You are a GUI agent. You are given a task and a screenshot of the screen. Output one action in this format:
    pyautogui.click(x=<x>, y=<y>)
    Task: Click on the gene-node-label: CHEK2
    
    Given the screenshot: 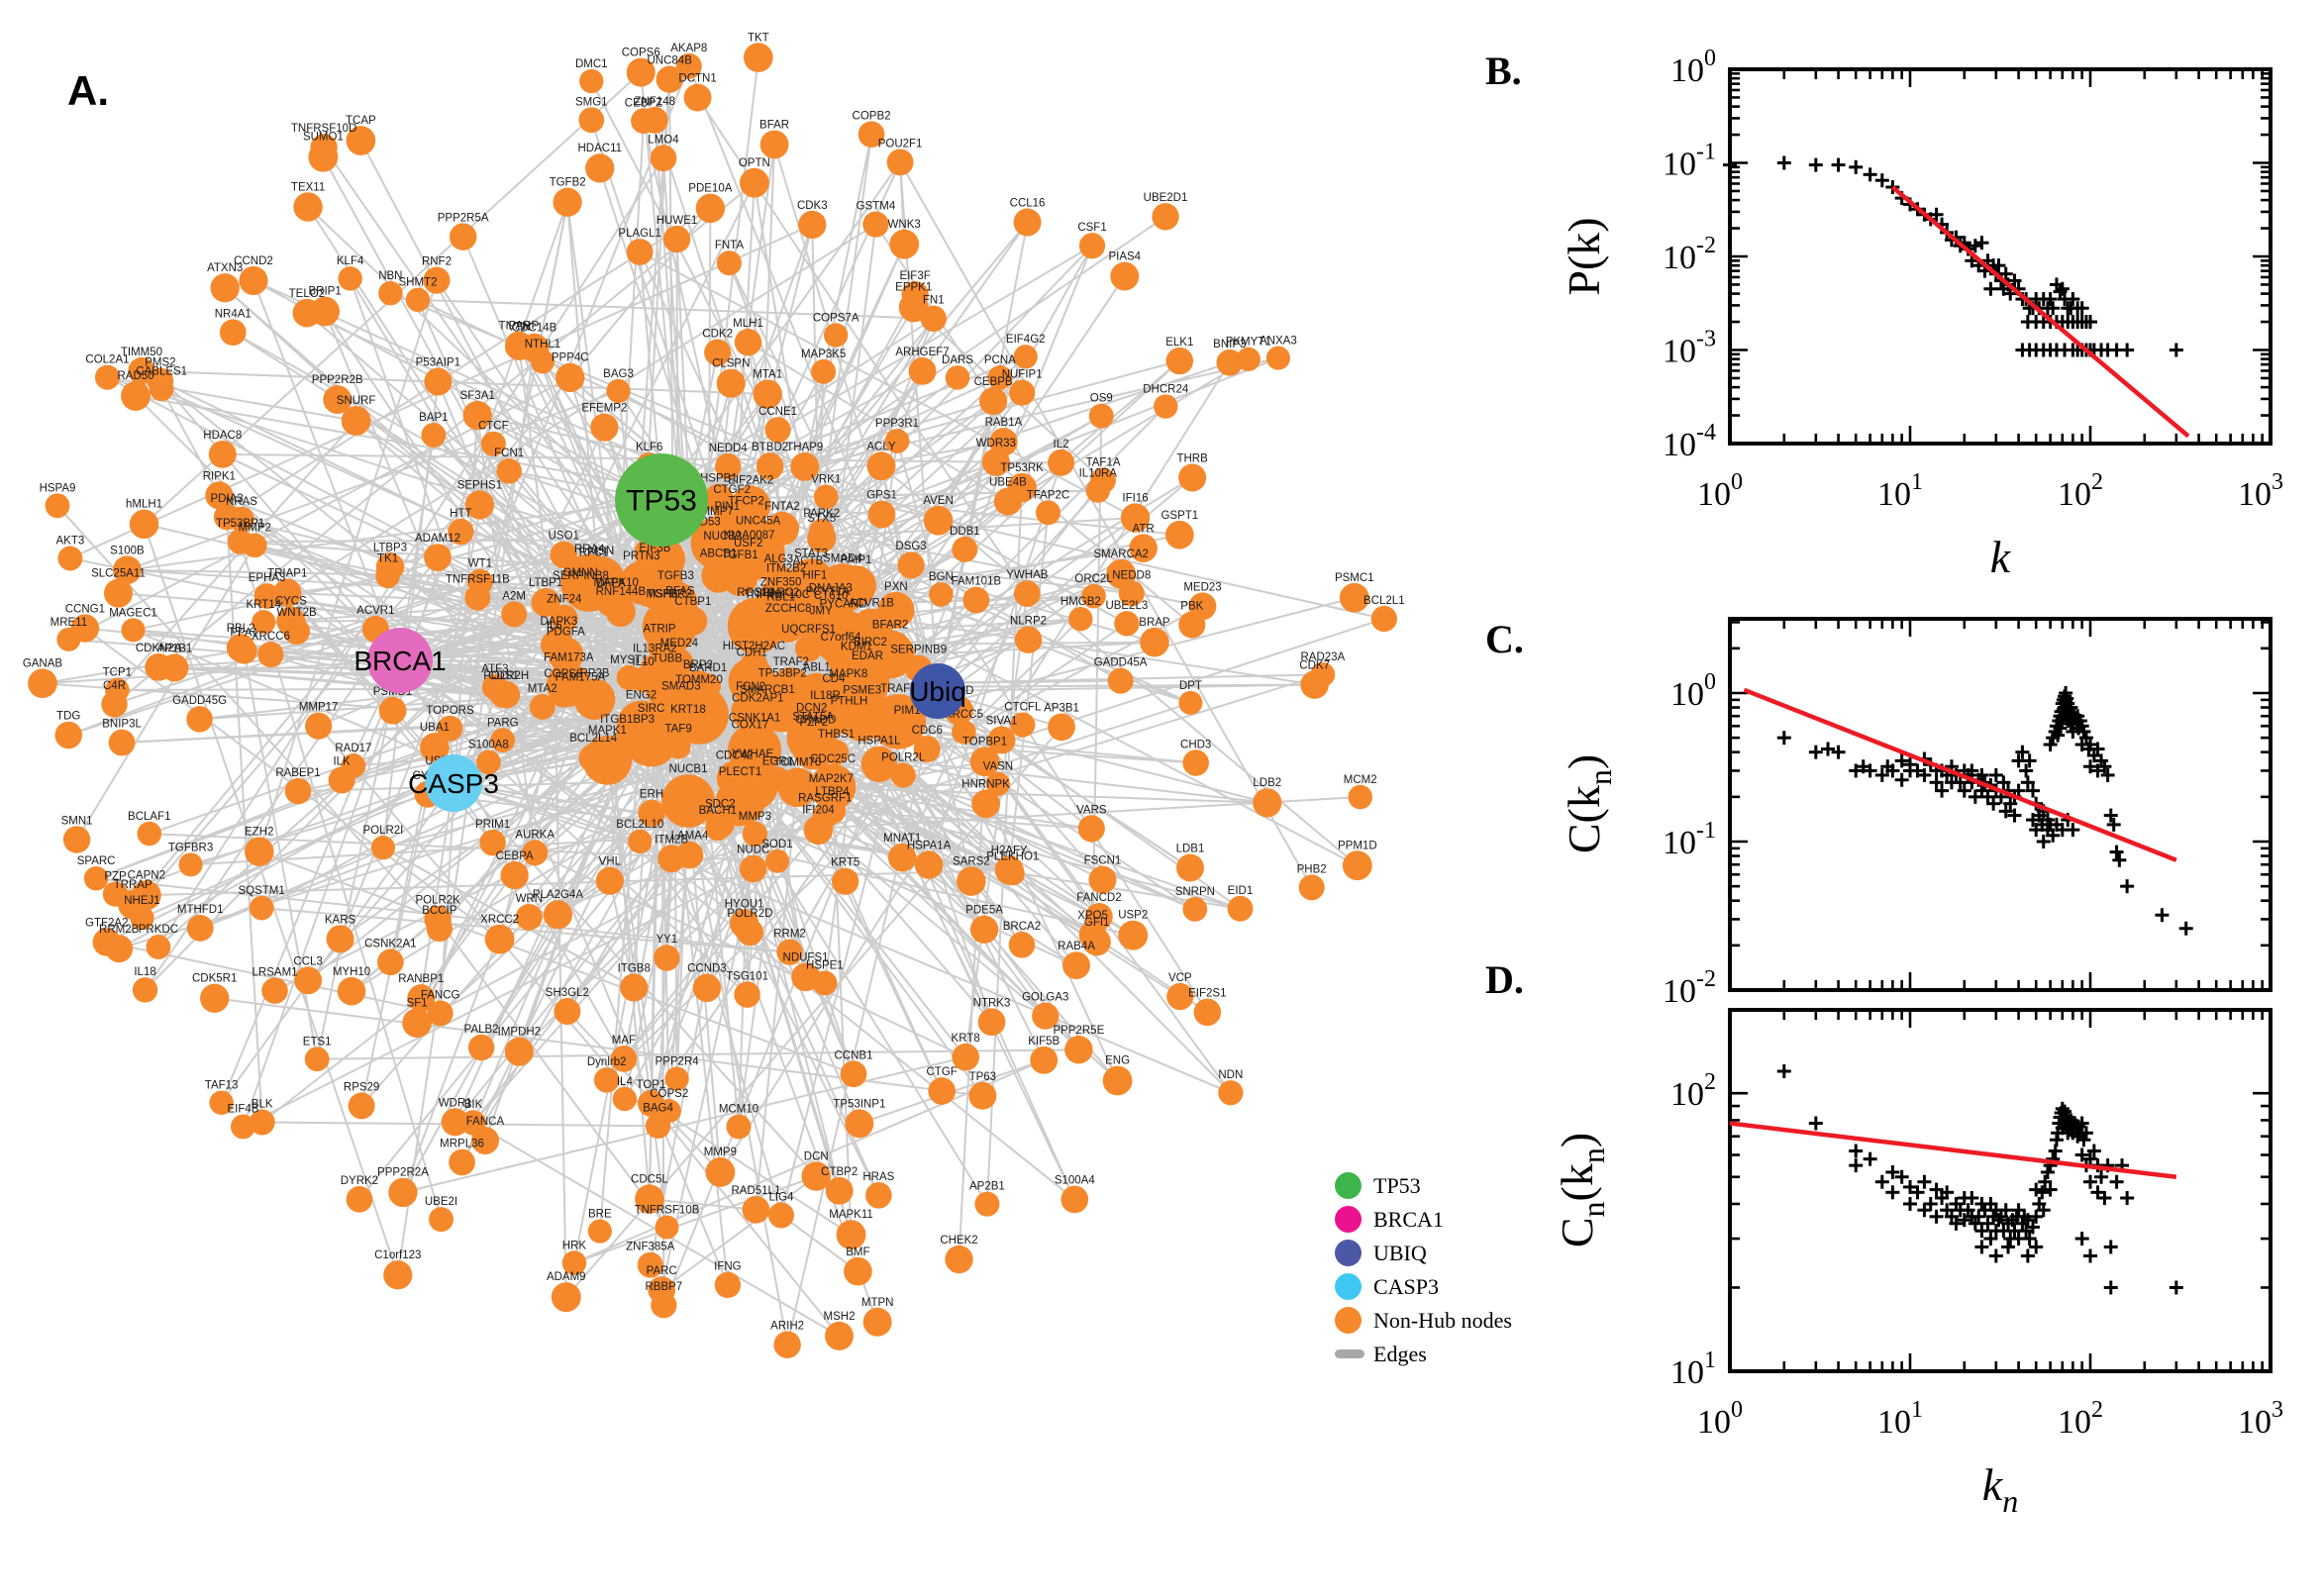 What is the action you would take?
    pyautogui.click(x=958, y=1241)
    